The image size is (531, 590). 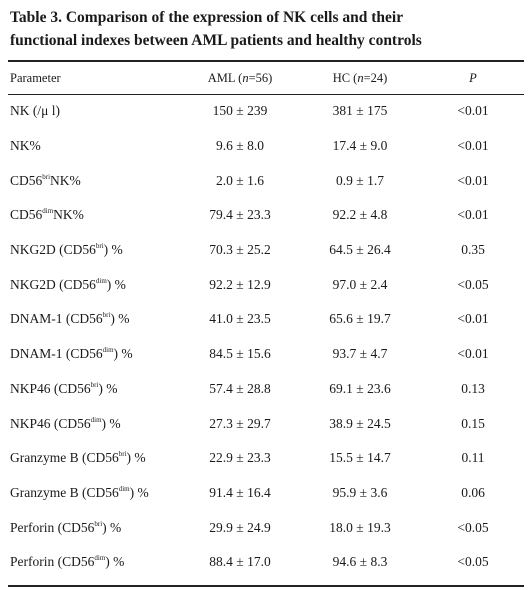 What do you see at coordinates (266, 94) in the screenshot?
I see `header-rule` at bounding box center [266, 94].